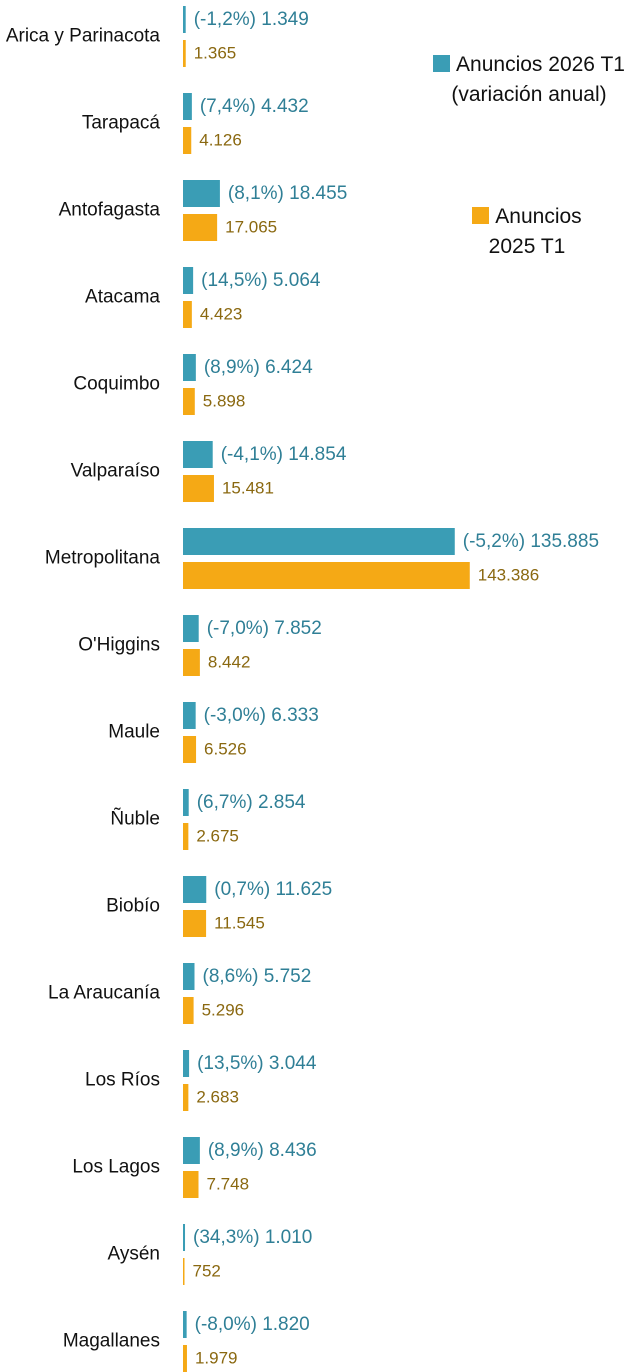 The height and width of the screenshot is (1372, 633). I want to click on category-label: O'Higgins, so click(119, 645).